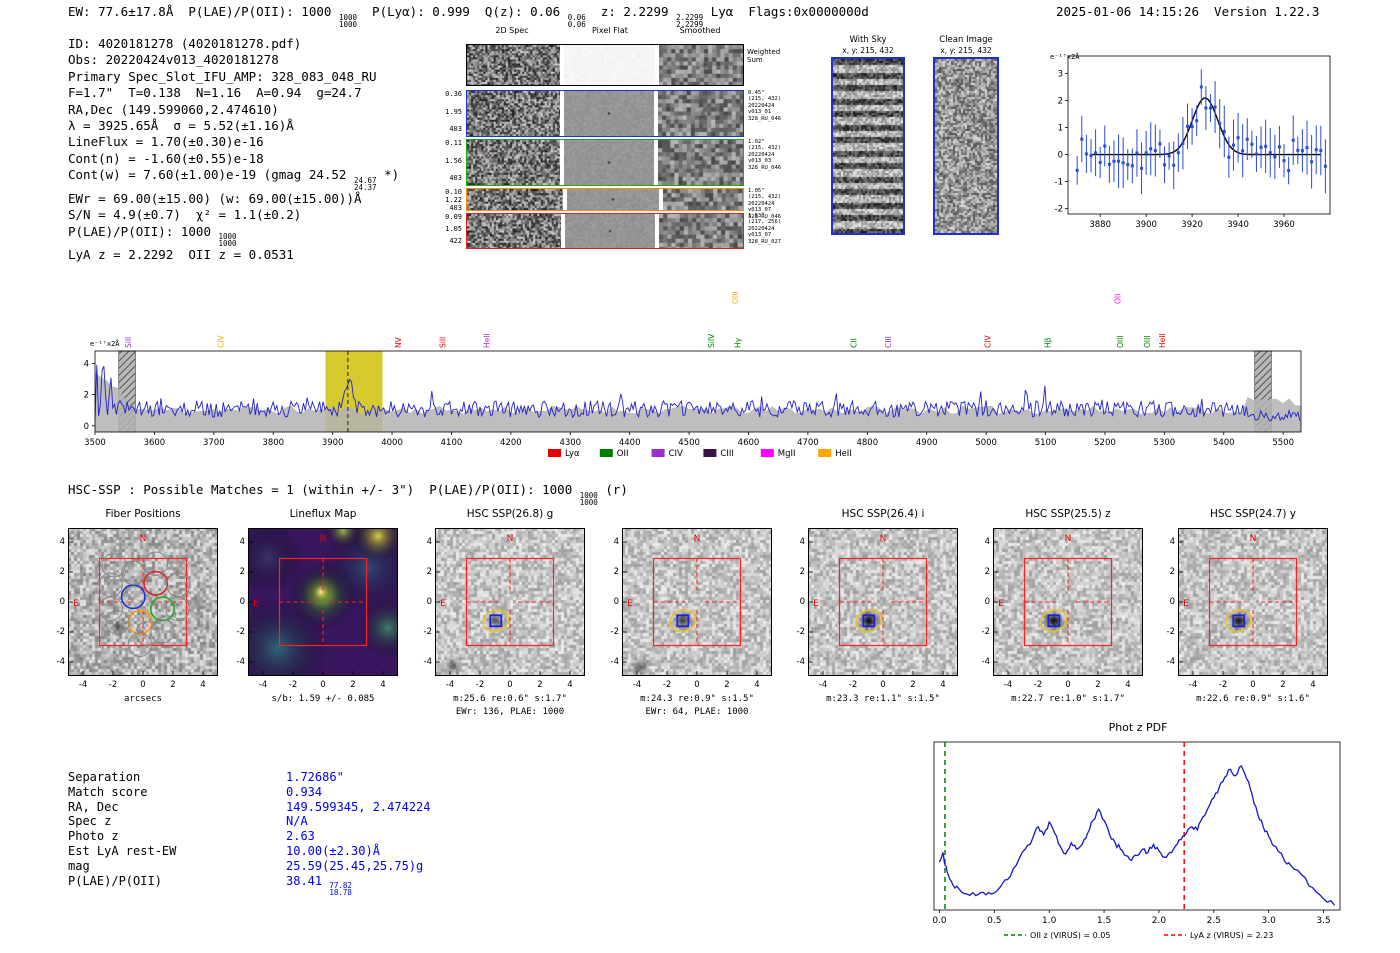  Describe the element at coordinates (605, 231) in the screenshot. I see `spec2d-fiber-strip` at that location.